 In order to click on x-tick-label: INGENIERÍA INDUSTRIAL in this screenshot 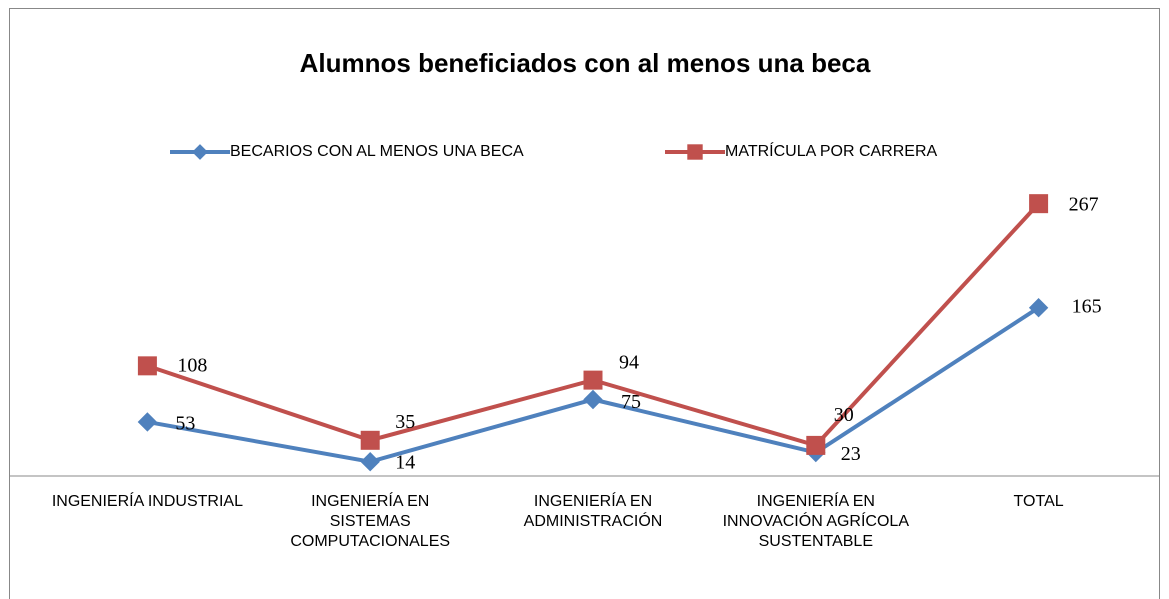, I will do `click(147, 501)`.